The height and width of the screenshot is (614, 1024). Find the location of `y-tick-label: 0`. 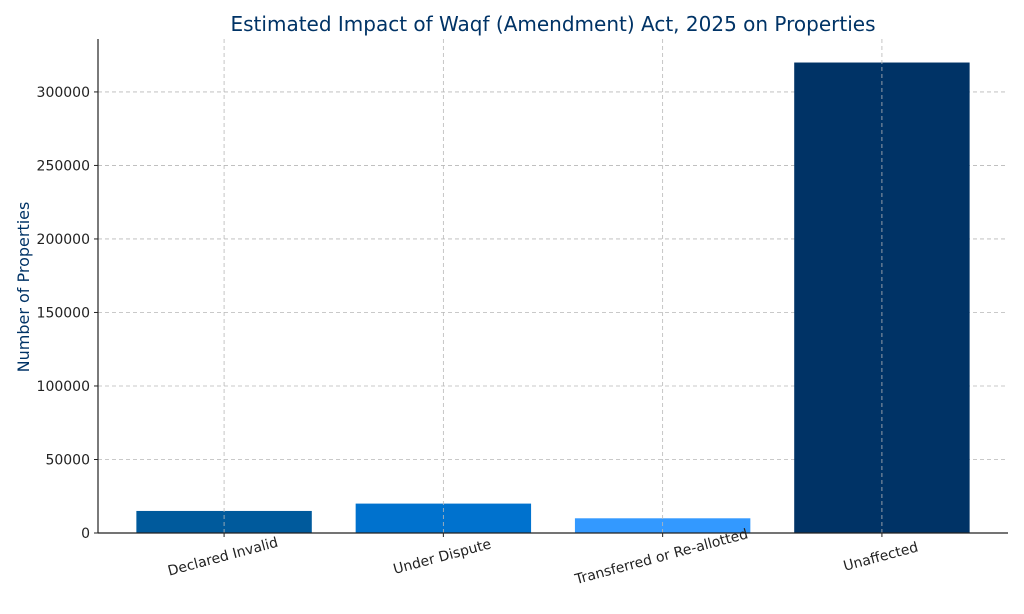

y-tick-label: 0 is located at coordinates (85, 534).